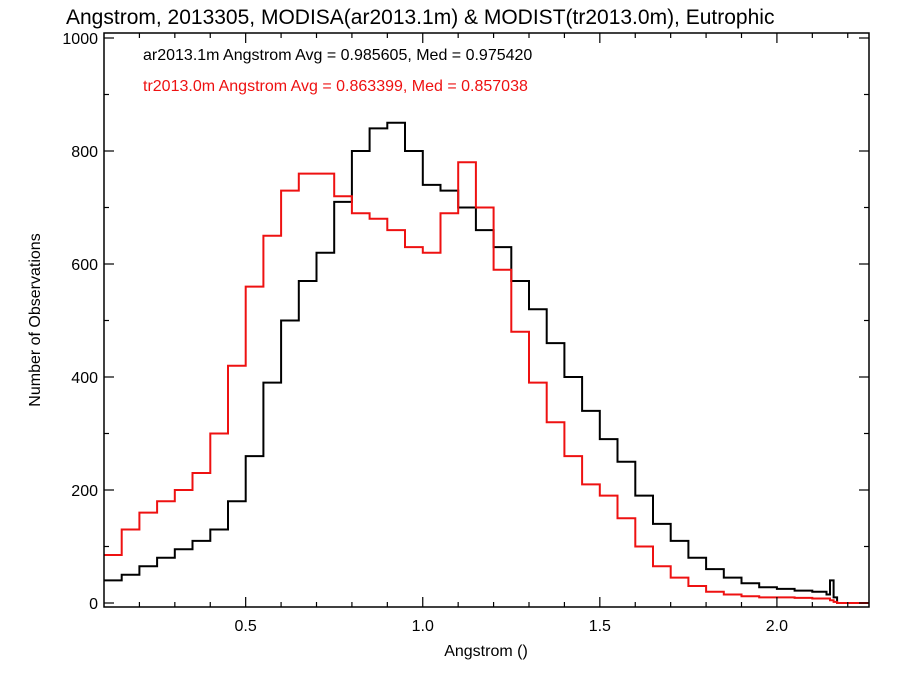 This screenshot has width=900, height=675. Describe the element at coordinates (777, 626) in the screenshot. I see `x-tick-label: 2.0` at that location.